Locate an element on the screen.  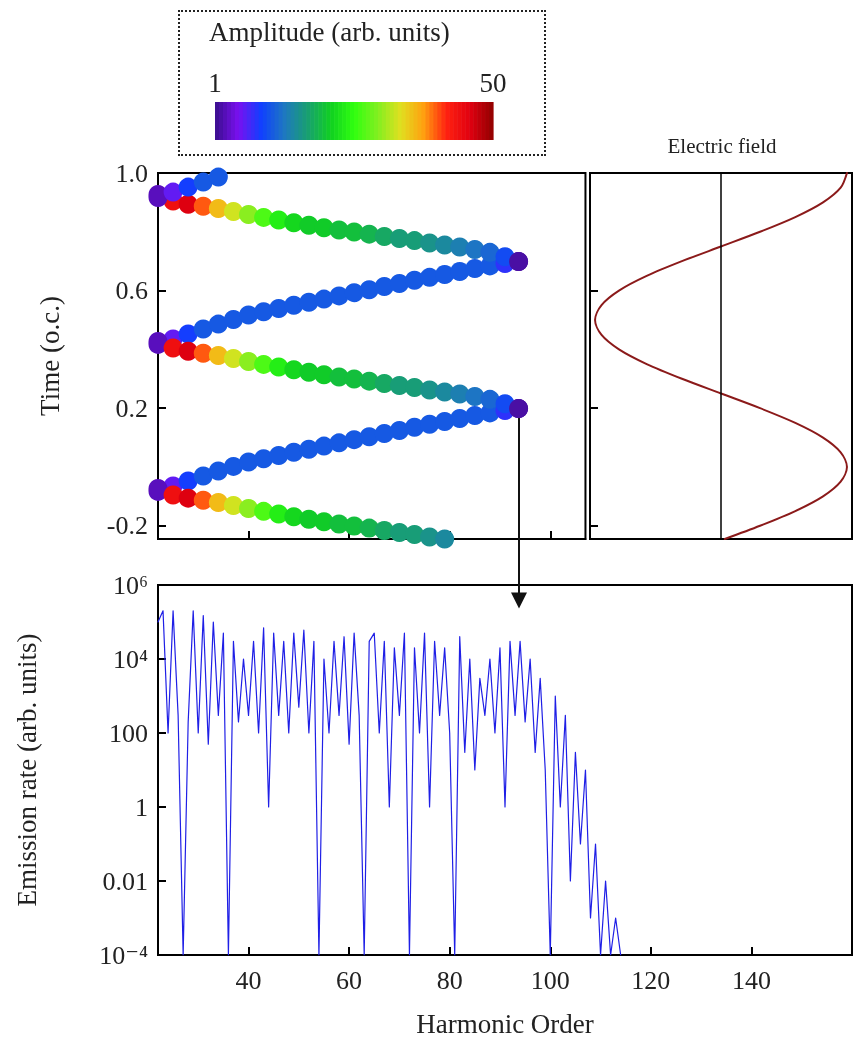
y-axis-title: Emission rate (arb. units) is located at coordinates (26, 770).